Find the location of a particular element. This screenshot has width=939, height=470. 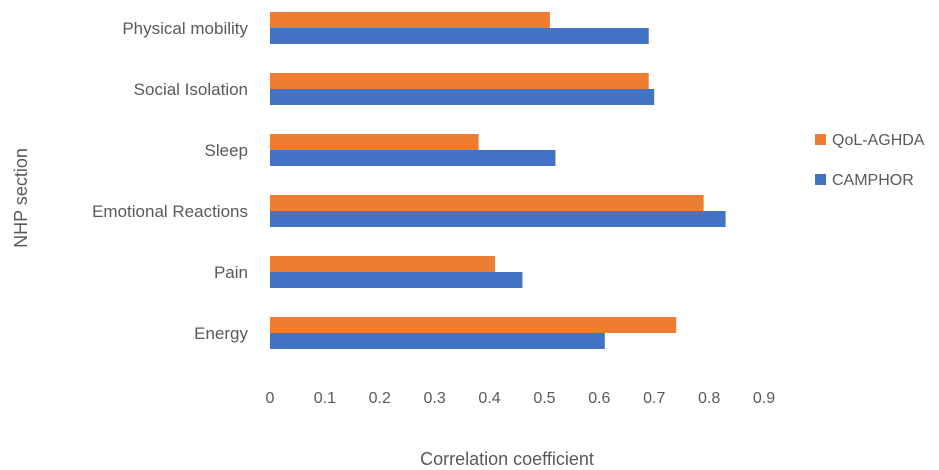

x-tick-label: 0.5 is located at coordinates (544, 398).